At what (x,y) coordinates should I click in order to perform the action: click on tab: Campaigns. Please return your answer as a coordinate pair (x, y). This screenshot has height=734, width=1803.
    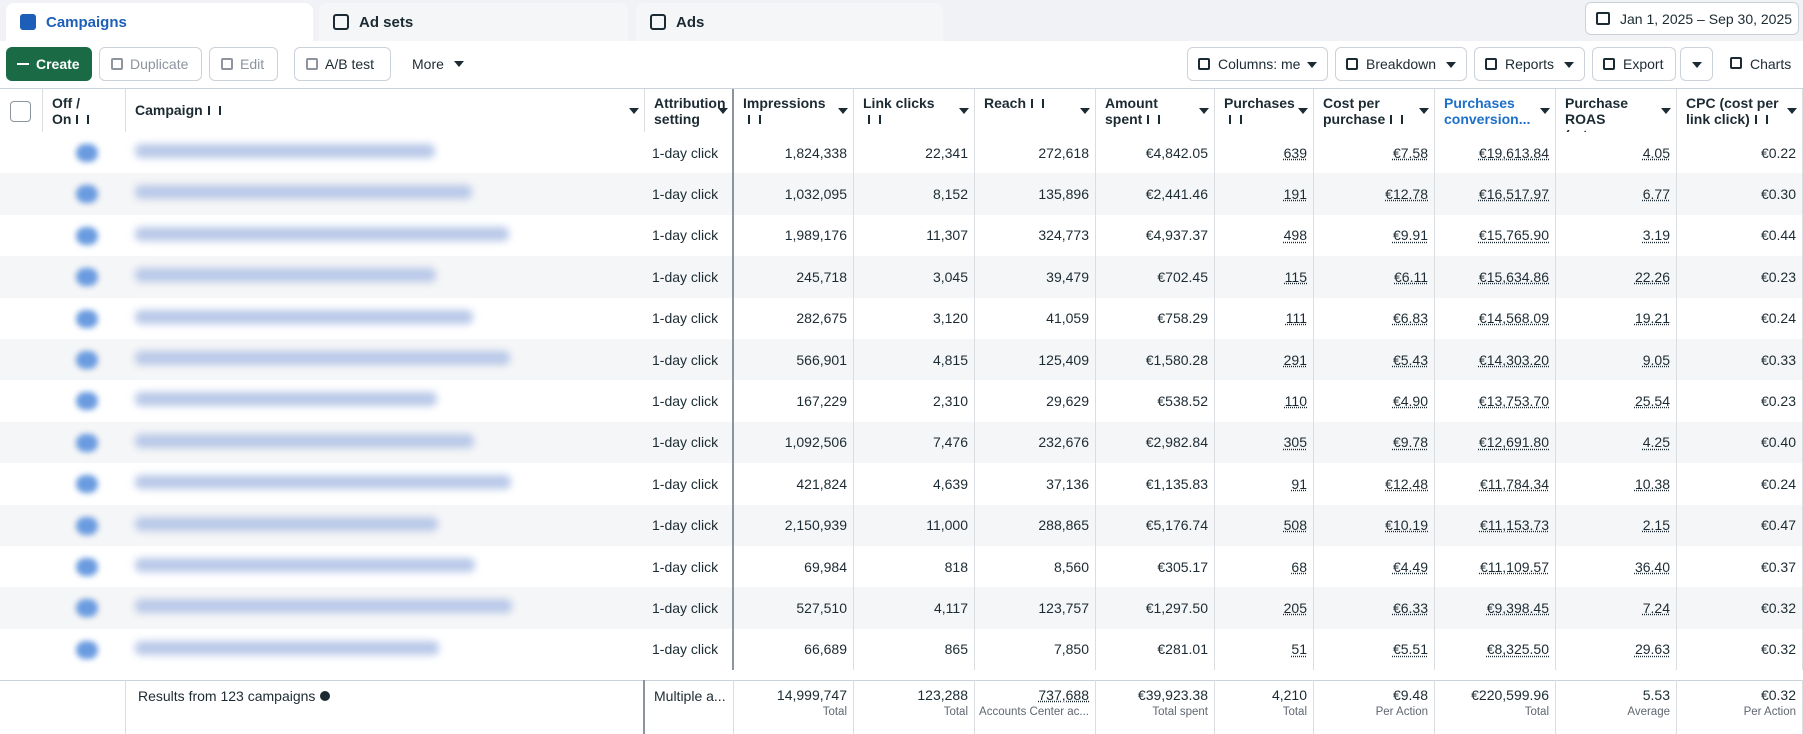
    Looking at the image, I should click on (159, 22).